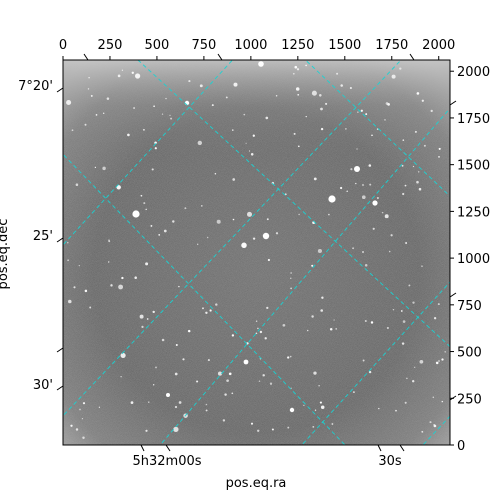 Image resolution: width=500 pixels, height=500 pixels. Describe the element at coordinates (43, 236) in the screenshot. I see `dec-tick-label-1: 25'` at that location.